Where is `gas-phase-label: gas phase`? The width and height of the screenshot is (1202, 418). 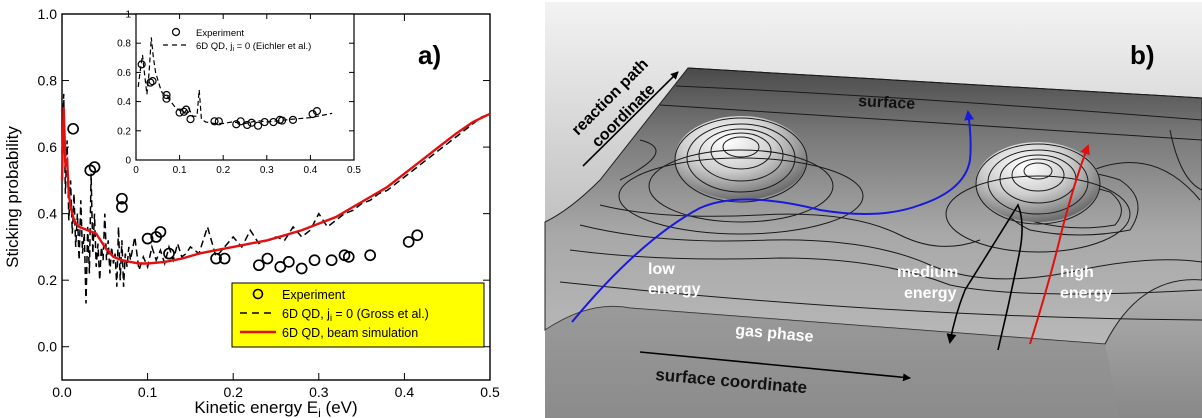 gas-phase-label: gas phase is located at coordinates (775, 334).